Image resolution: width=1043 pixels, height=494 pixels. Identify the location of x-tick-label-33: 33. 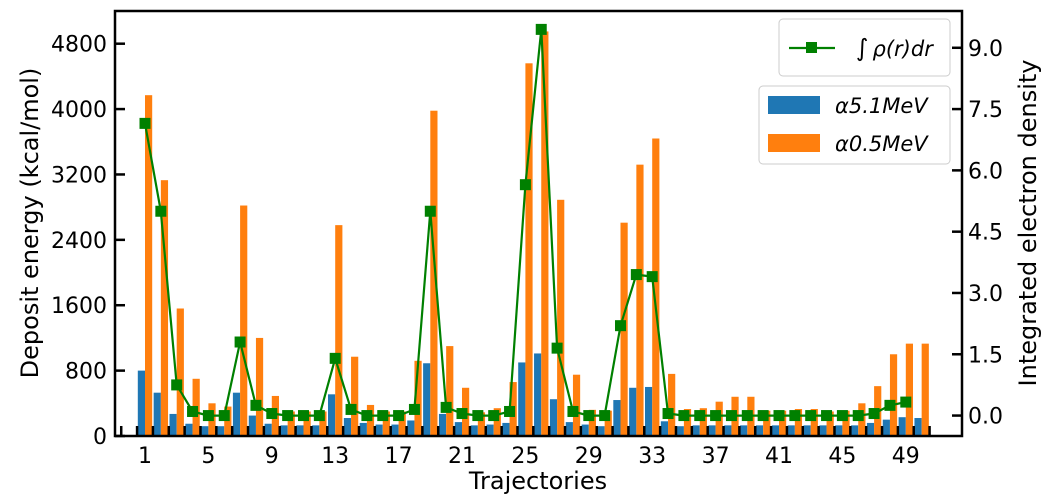
(652, 456).